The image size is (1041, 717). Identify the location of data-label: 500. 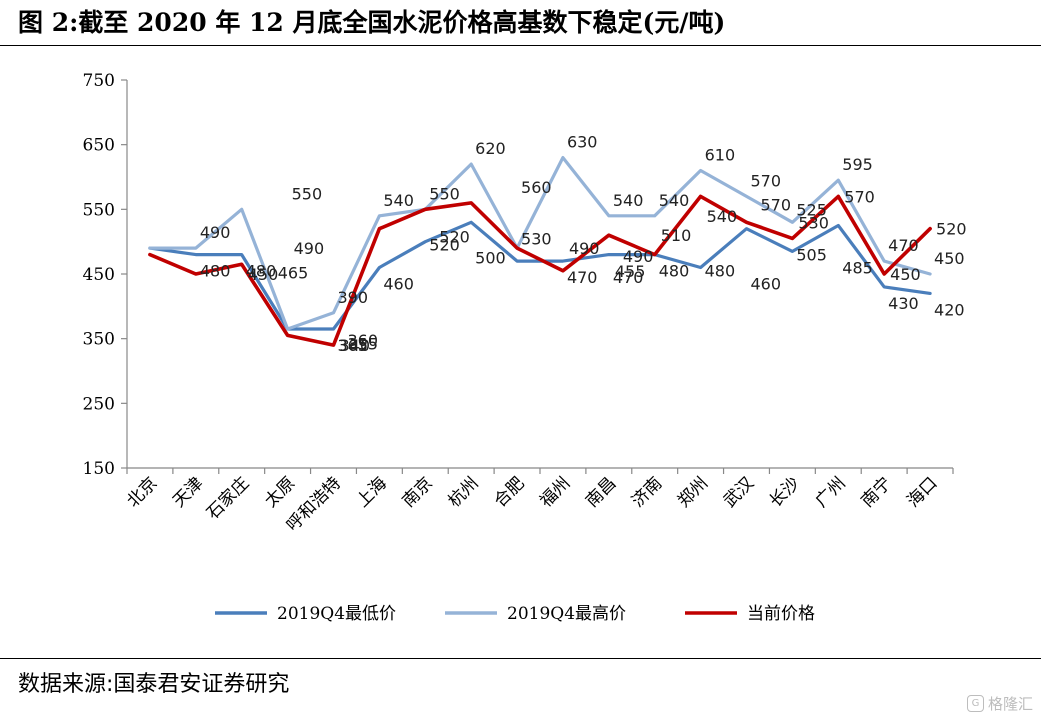
(490, 258).